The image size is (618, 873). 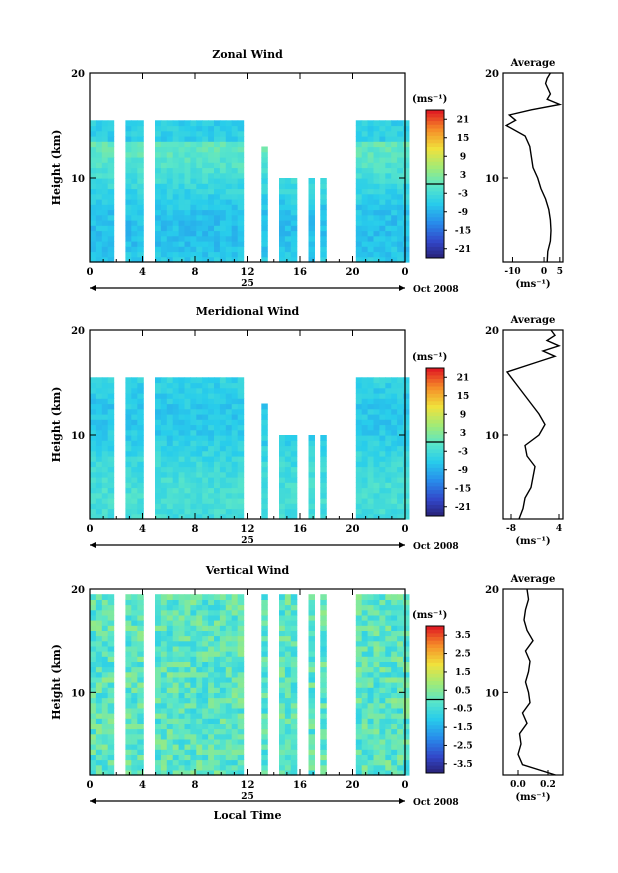 I want to click on x-tick-label: 12, so click(x=248, y=529).